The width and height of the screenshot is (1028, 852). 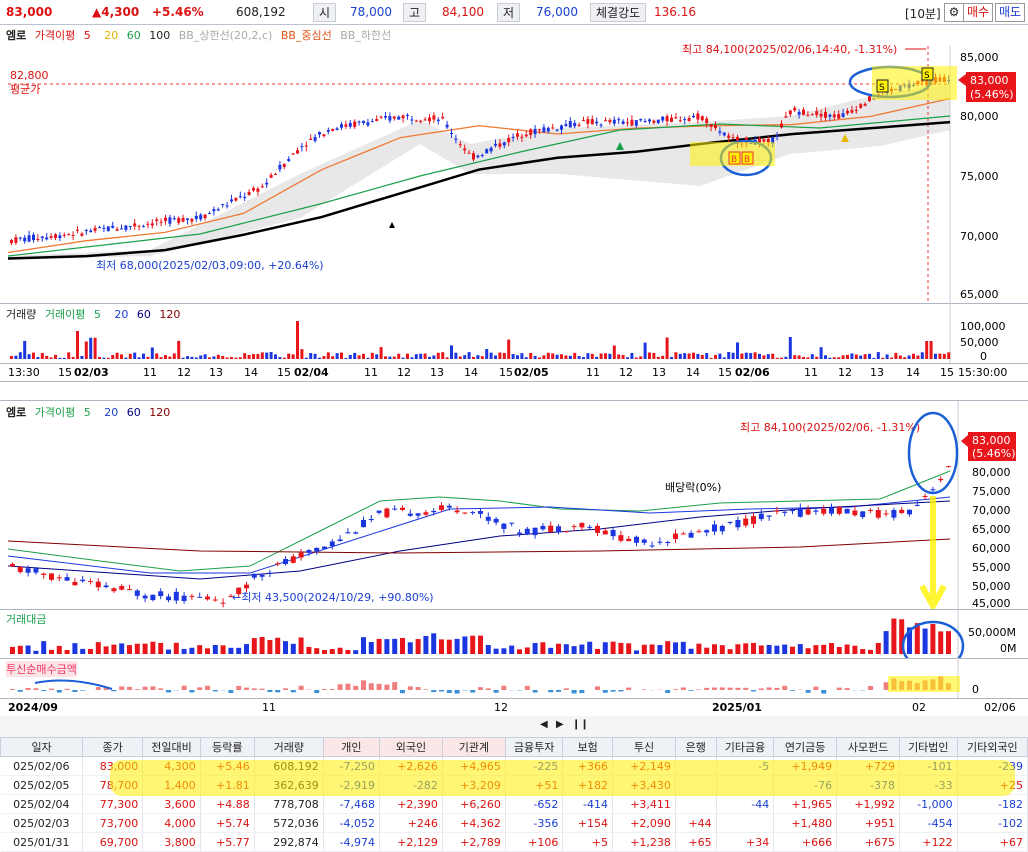 What do you see at coordinates (1000, 707) in the screenshot?
I see `daily-x-end: 02/06` at bounding box center [1000, 707].